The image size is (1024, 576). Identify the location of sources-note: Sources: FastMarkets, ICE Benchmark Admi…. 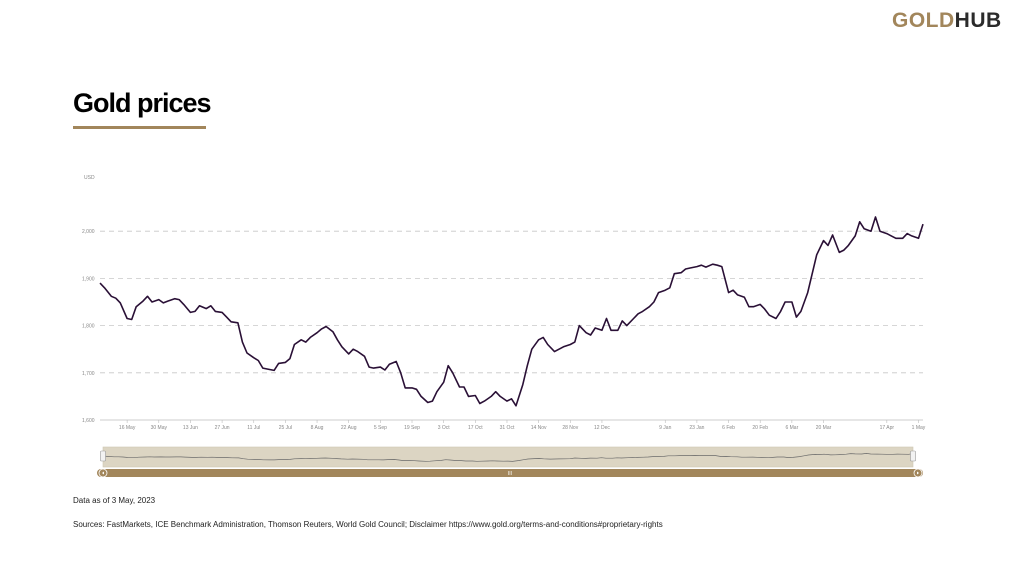
(368, 524).